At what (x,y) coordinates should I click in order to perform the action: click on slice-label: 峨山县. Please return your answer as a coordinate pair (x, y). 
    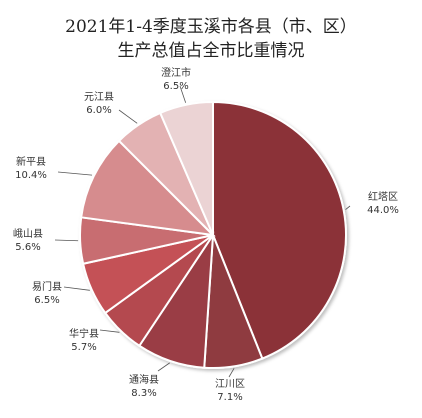
    Looking at the image, I should click on (28, 234).